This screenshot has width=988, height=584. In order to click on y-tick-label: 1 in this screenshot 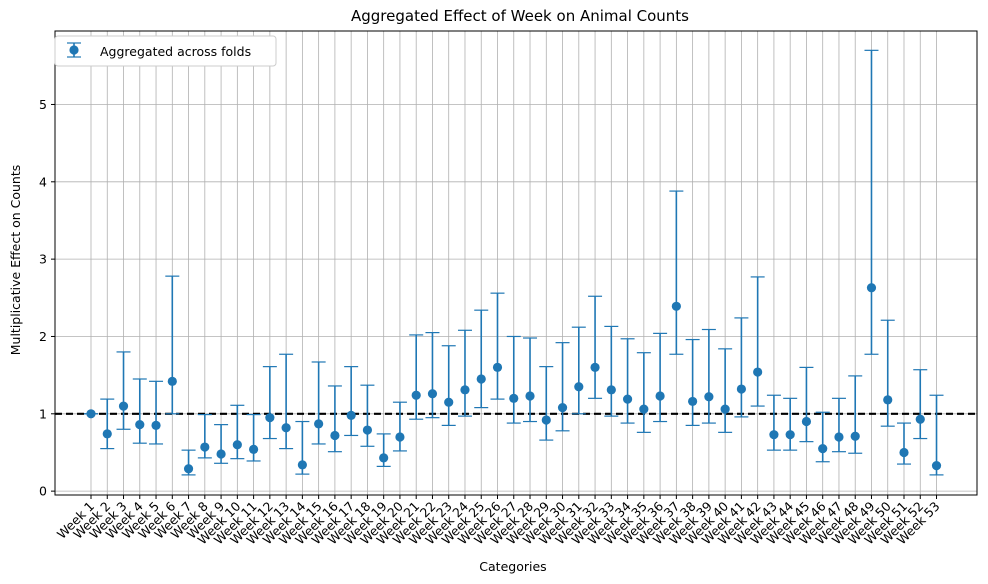, I will do `click(43, 413)`.